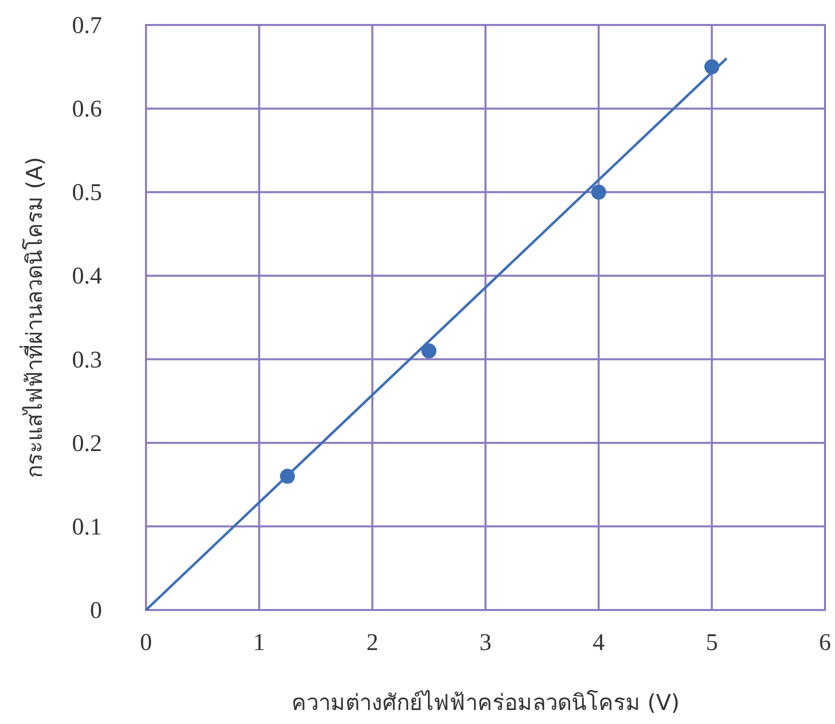 Image resolution: width=835 pixels, height=724 pixels. I want to click on x-tick-label: 1, so click(259, 643).